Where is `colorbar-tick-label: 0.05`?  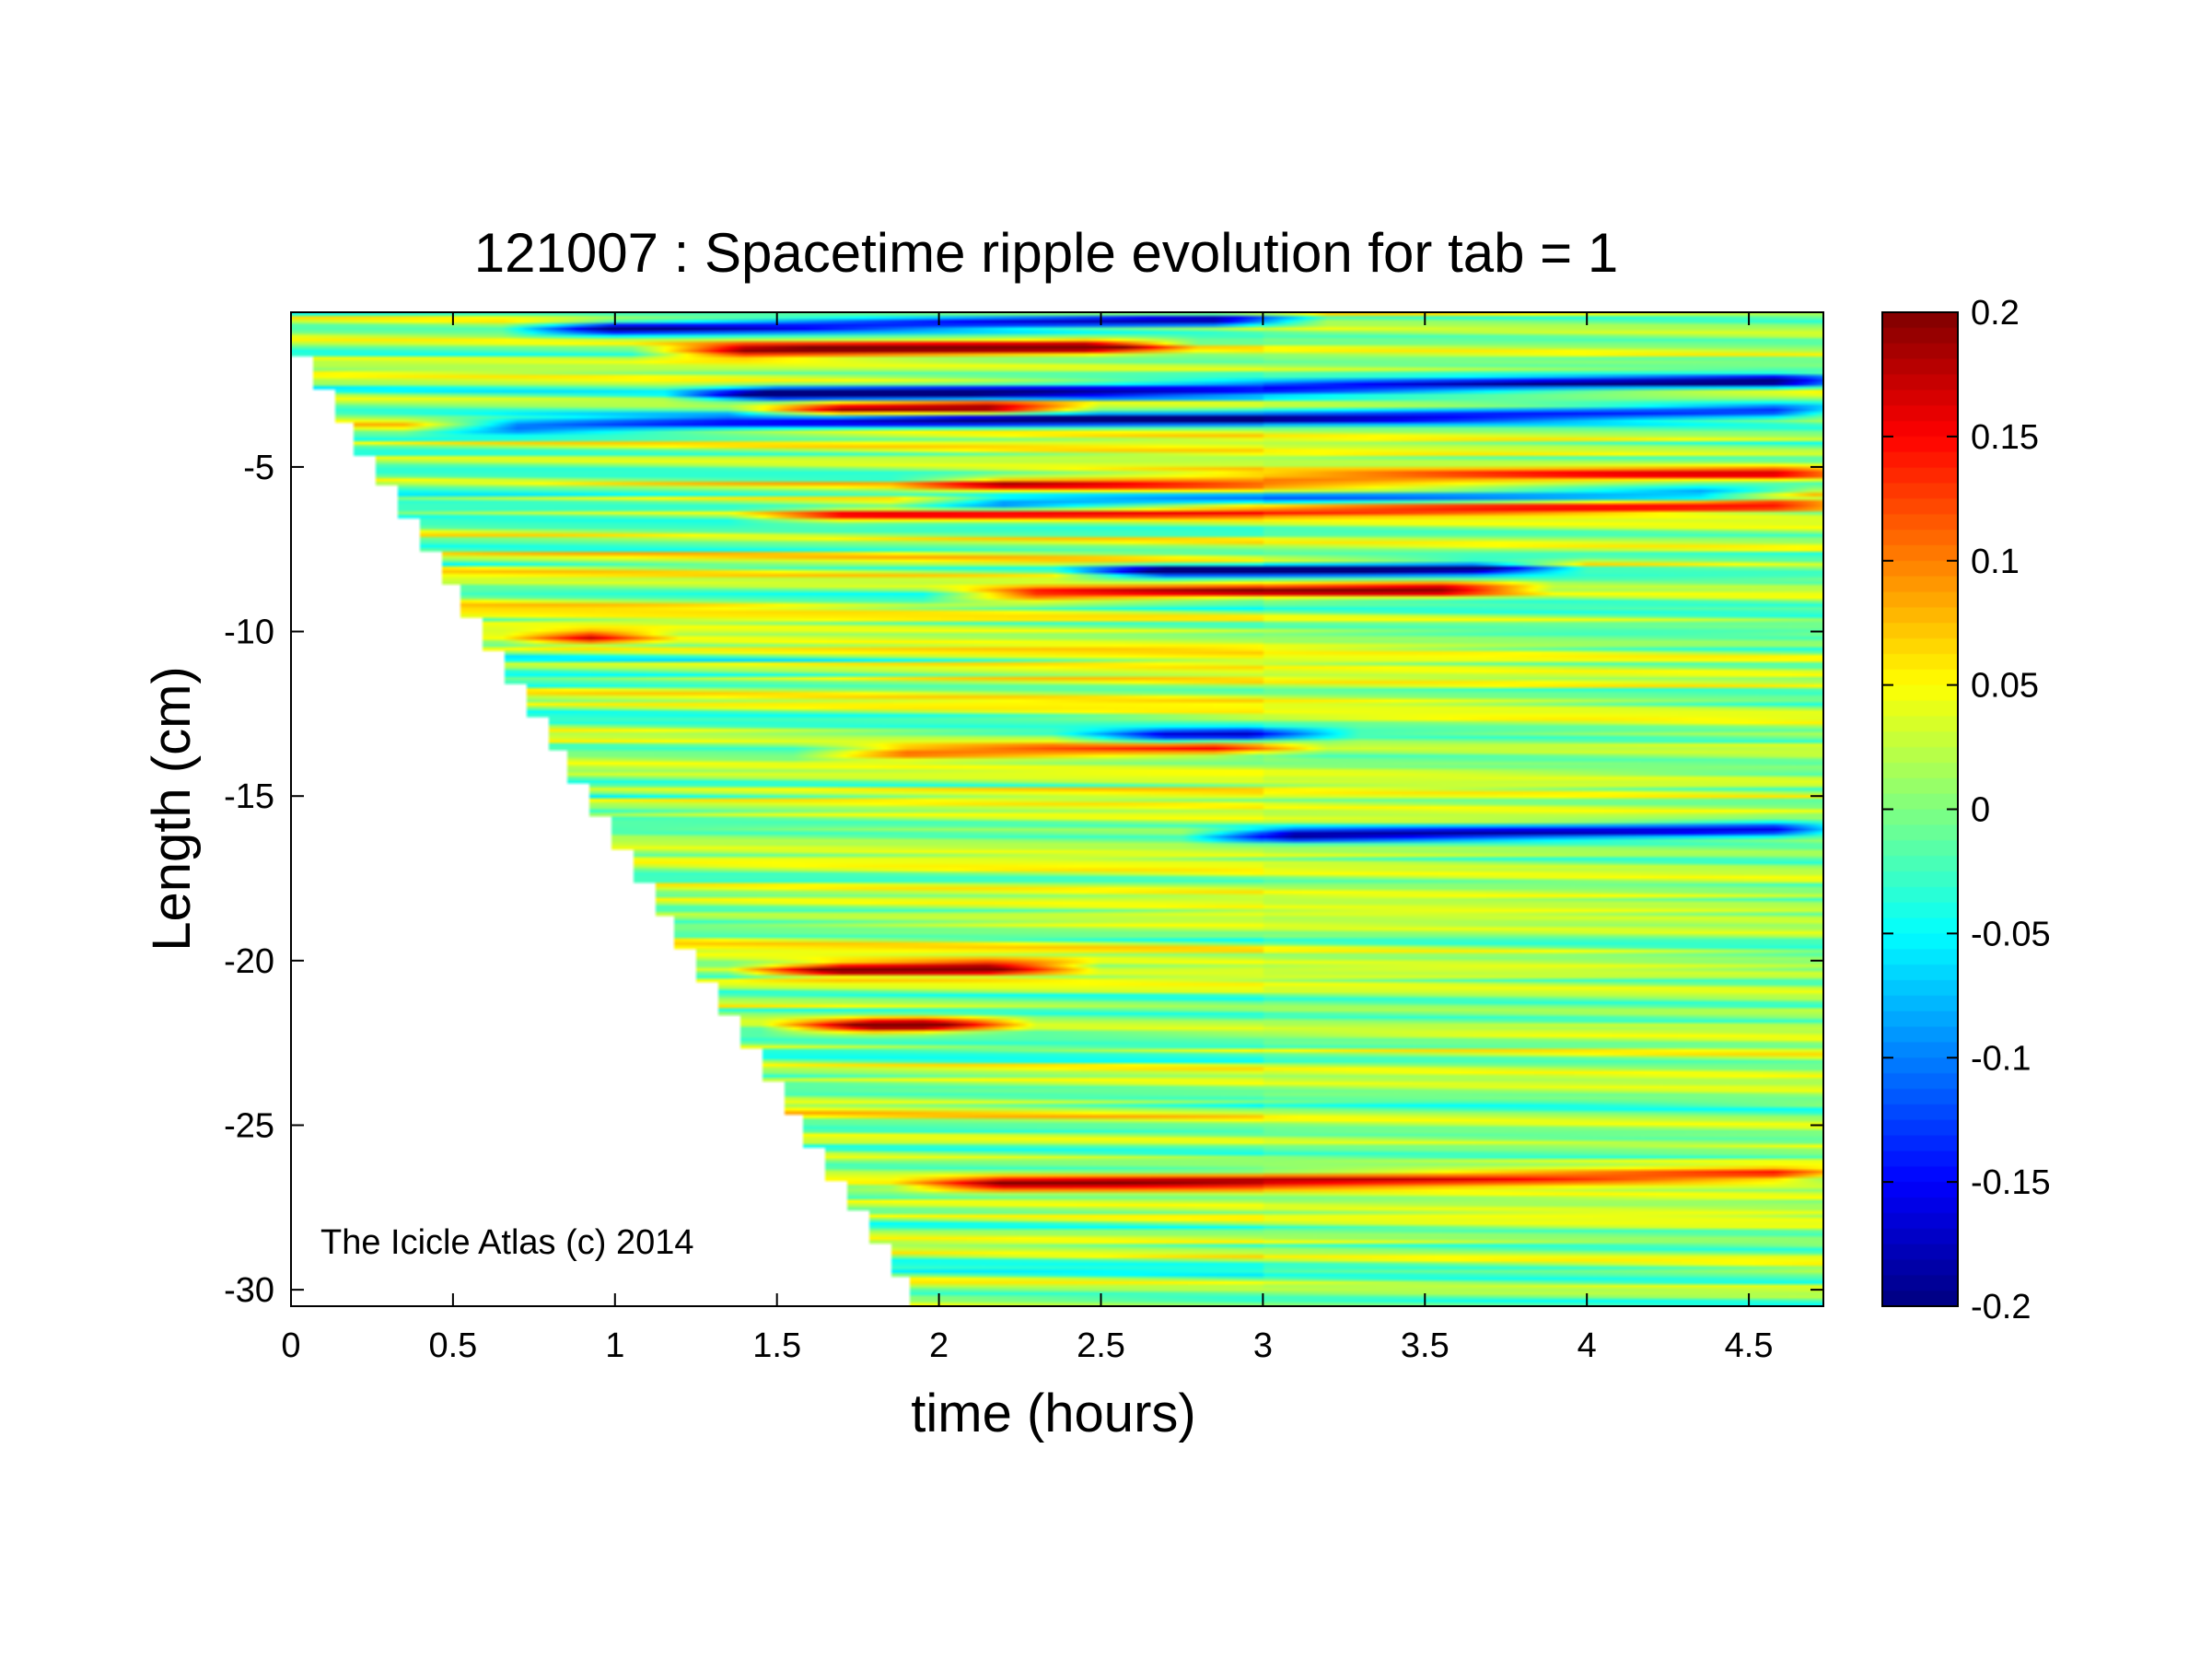
colorbar-tick-label: 0.05 is located at coordinates (2005, 686).